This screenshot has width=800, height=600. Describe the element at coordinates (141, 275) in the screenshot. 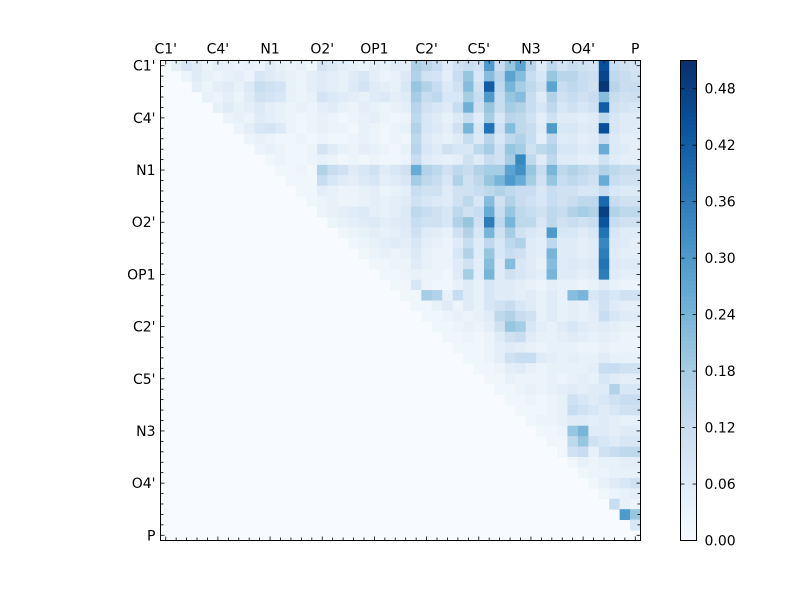

I see `y-tick-label: OP1` at that location.